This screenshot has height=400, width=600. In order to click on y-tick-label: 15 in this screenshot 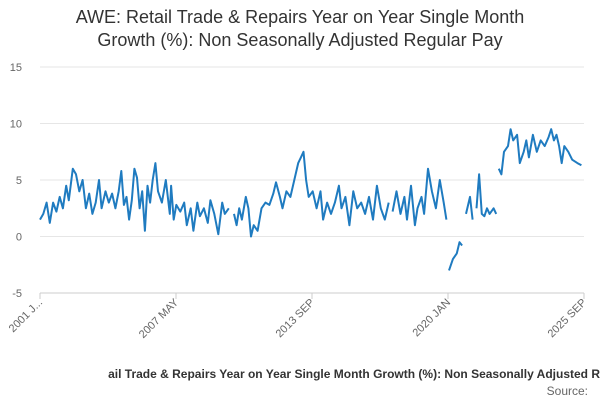, I will do `click(16, 68)`.